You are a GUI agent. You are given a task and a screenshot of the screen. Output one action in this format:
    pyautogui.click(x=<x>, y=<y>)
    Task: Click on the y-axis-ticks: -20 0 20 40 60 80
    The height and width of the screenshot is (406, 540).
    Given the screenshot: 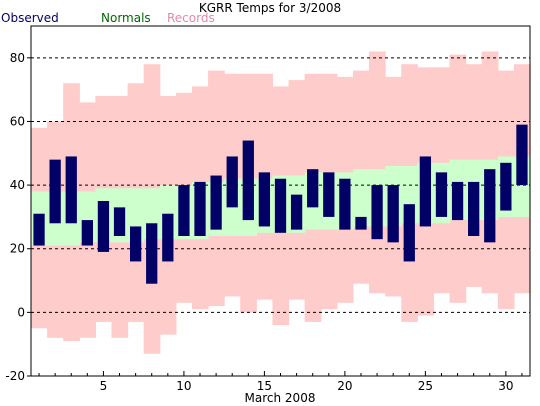 What is the action you would take?
    pyautogui.click(x=18, y=217)
    